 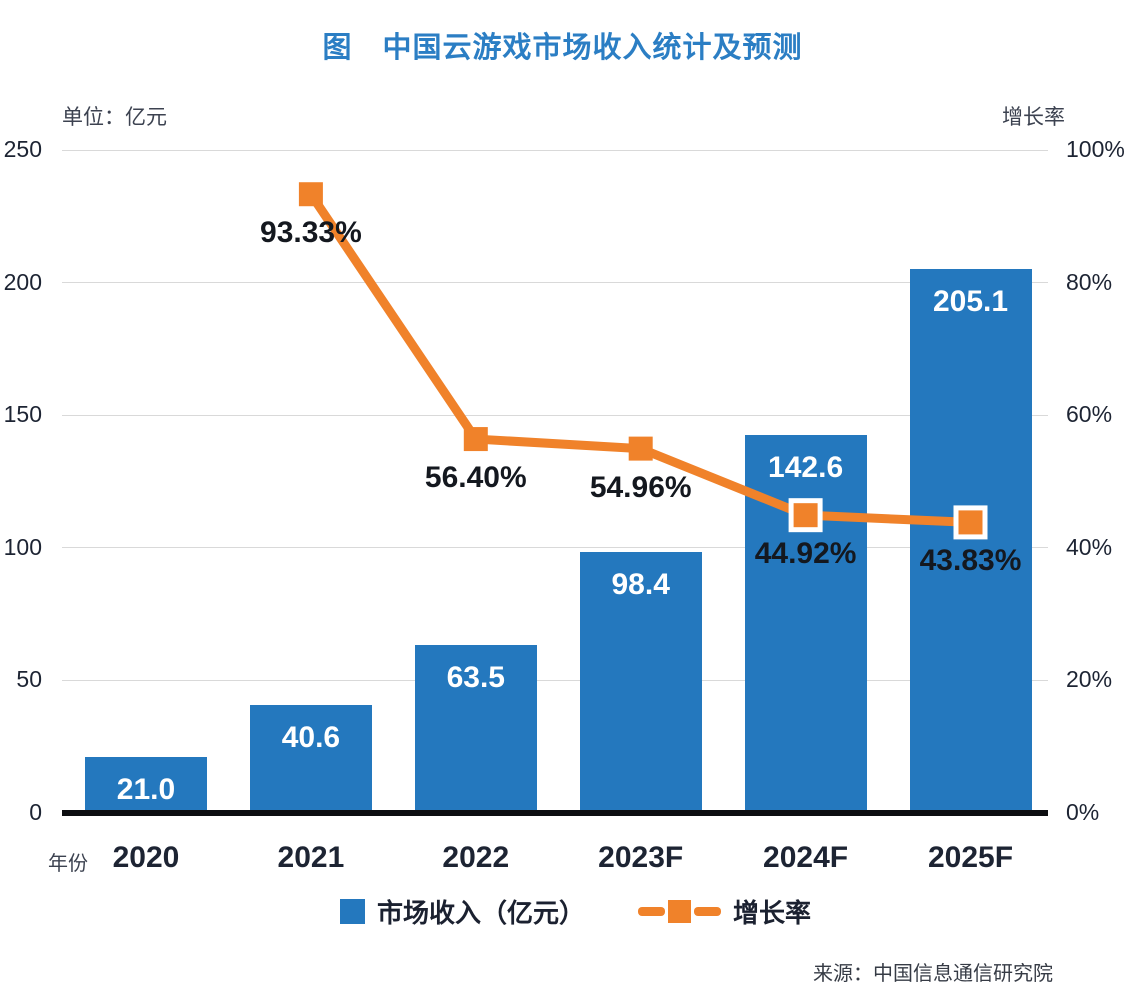 I want to click on legend-label-growth: 增长率, so click(x=772, y=913).